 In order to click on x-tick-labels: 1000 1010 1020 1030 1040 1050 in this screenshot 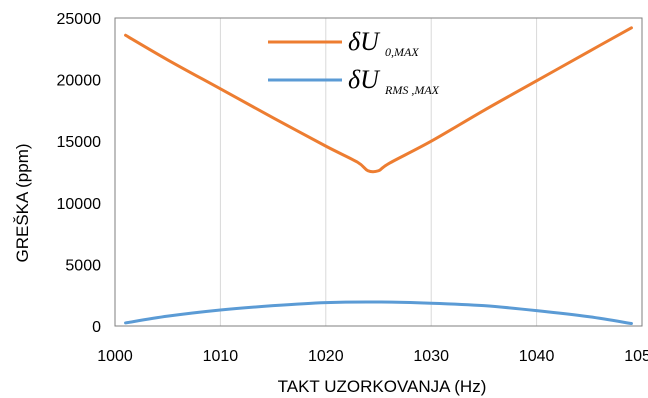, I will do `click(372, 356)`.